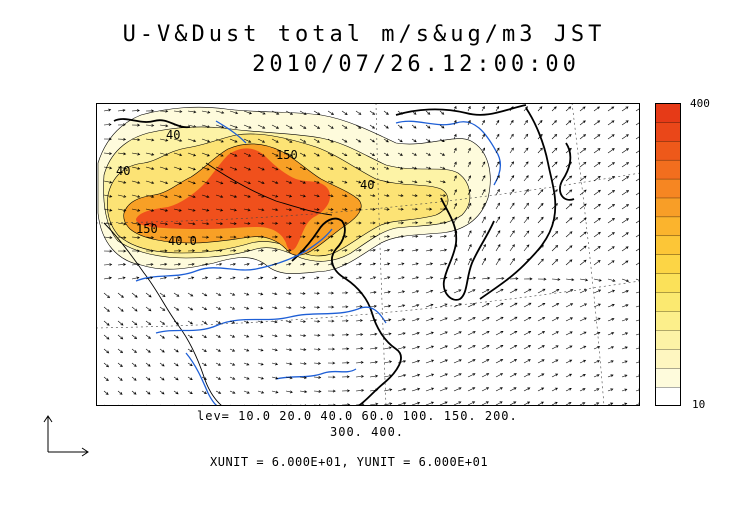 This screenshot has height=532, width=752. Describe the element at coordinates (699, 404) in the screenshot. I see `colorbar-min-label: 10` at that location.